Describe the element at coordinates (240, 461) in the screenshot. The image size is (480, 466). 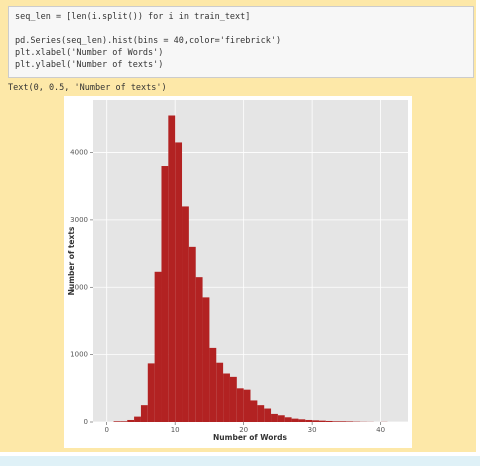
I see `next-cell` at that location.